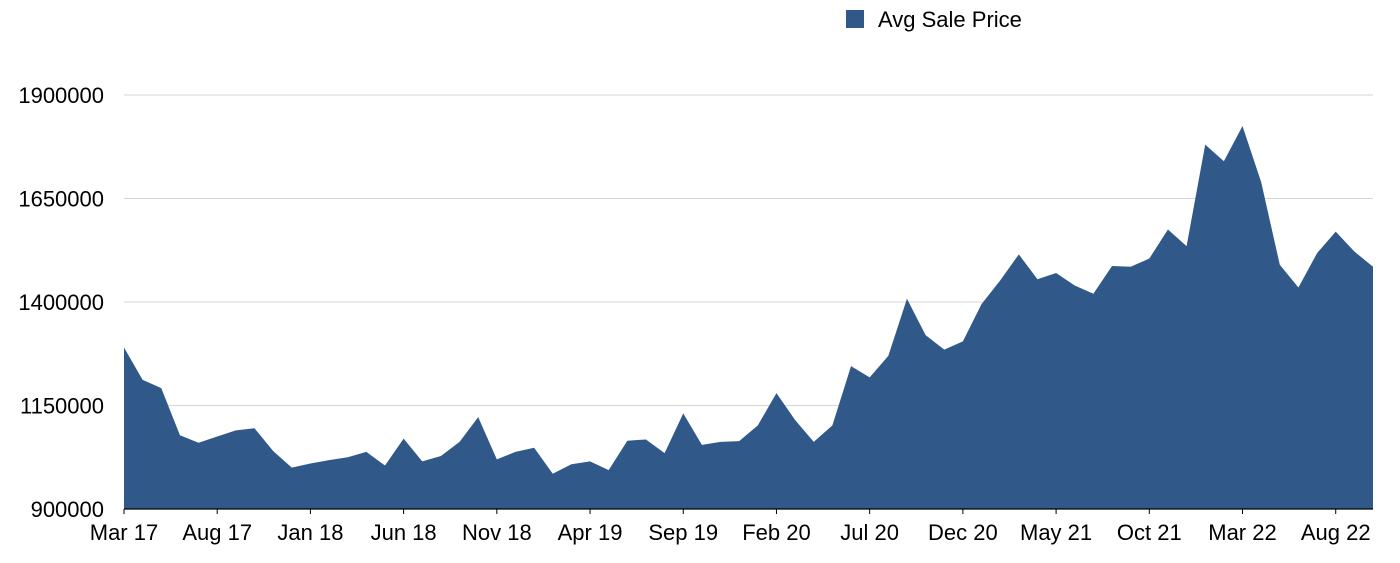  What do you see at coordinates (310, 532) in the screenshot?
I see `x-tick-label: Jan 18` at bounding box center [310, 532].